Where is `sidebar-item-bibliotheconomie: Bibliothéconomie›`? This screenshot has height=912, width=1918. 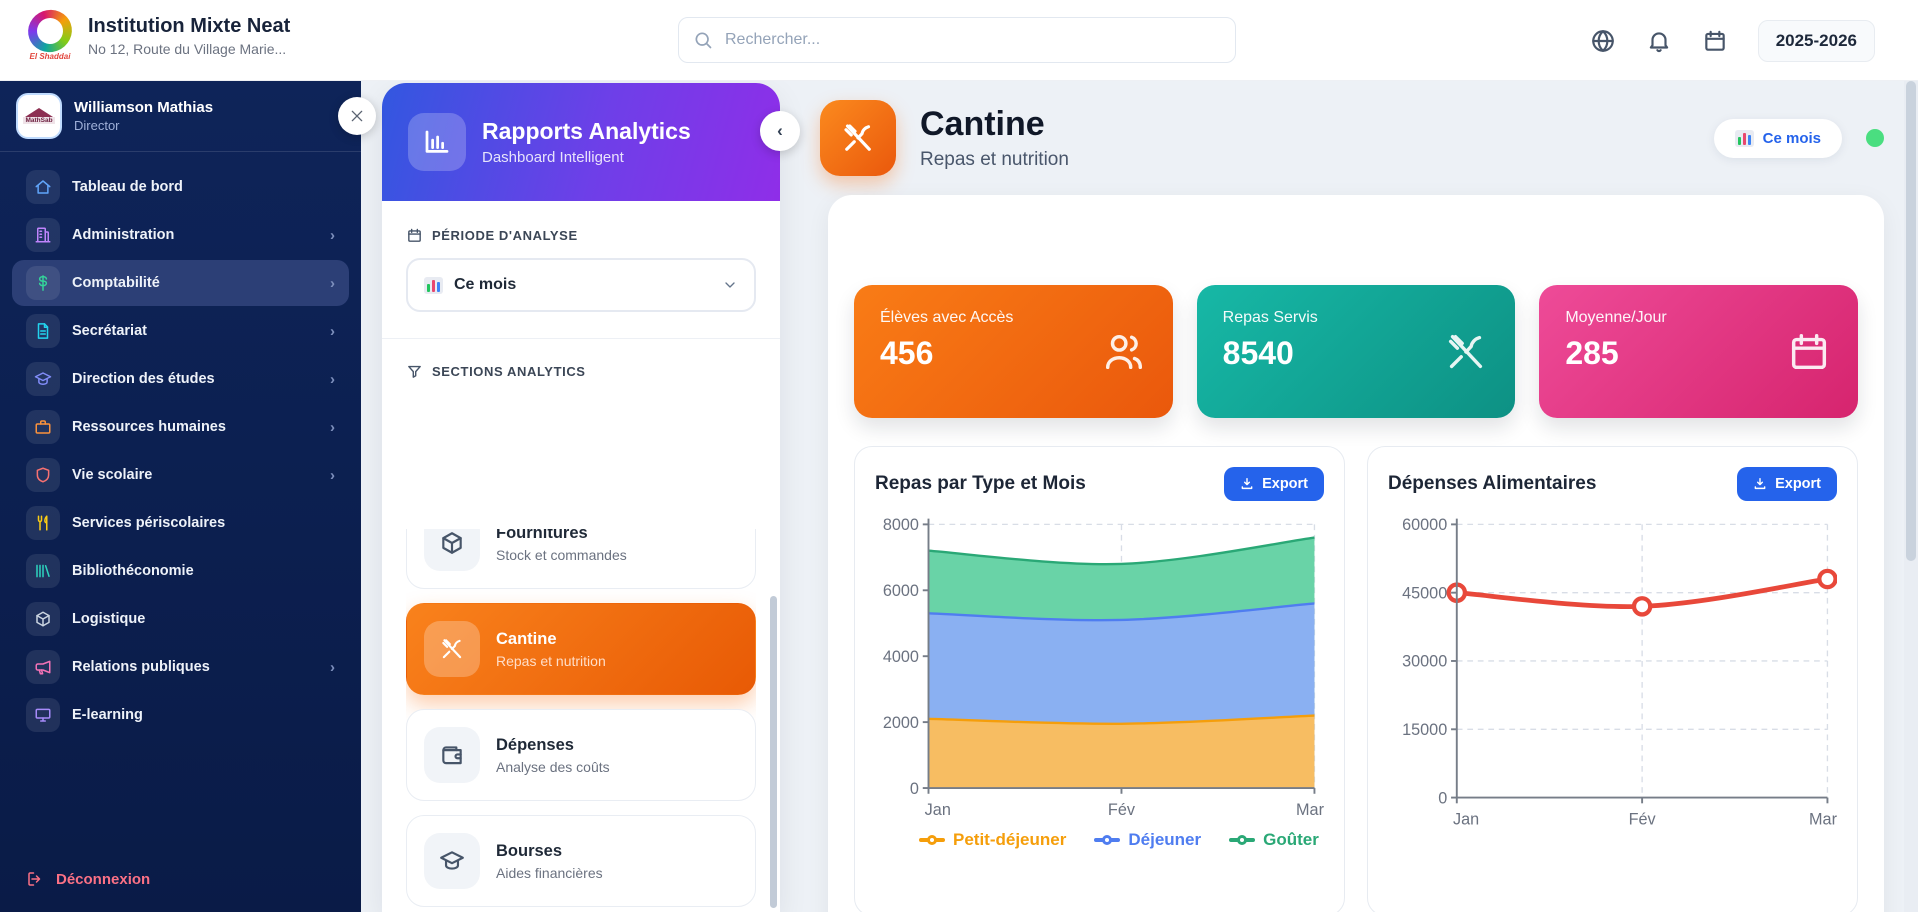
sidebar-item-bibliotheconomie: Bibliothéconomie› is located at coordinates (180, 571).